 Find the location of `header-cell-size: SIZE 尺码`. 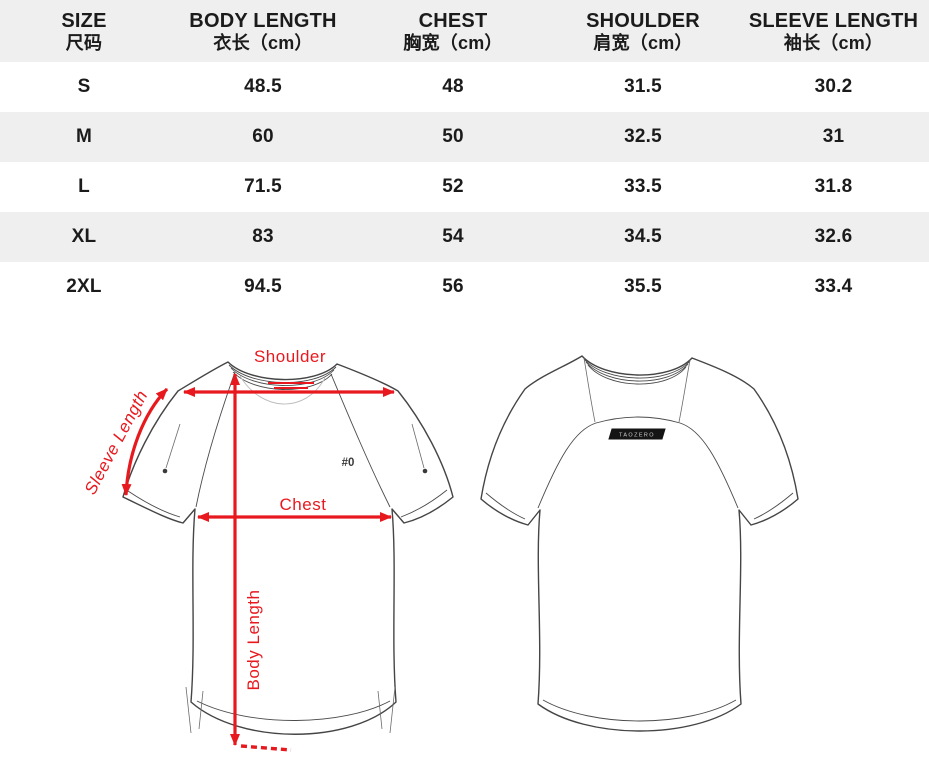

header-cell-size: SIZE 尺码 is located at coordinates (84, 31).